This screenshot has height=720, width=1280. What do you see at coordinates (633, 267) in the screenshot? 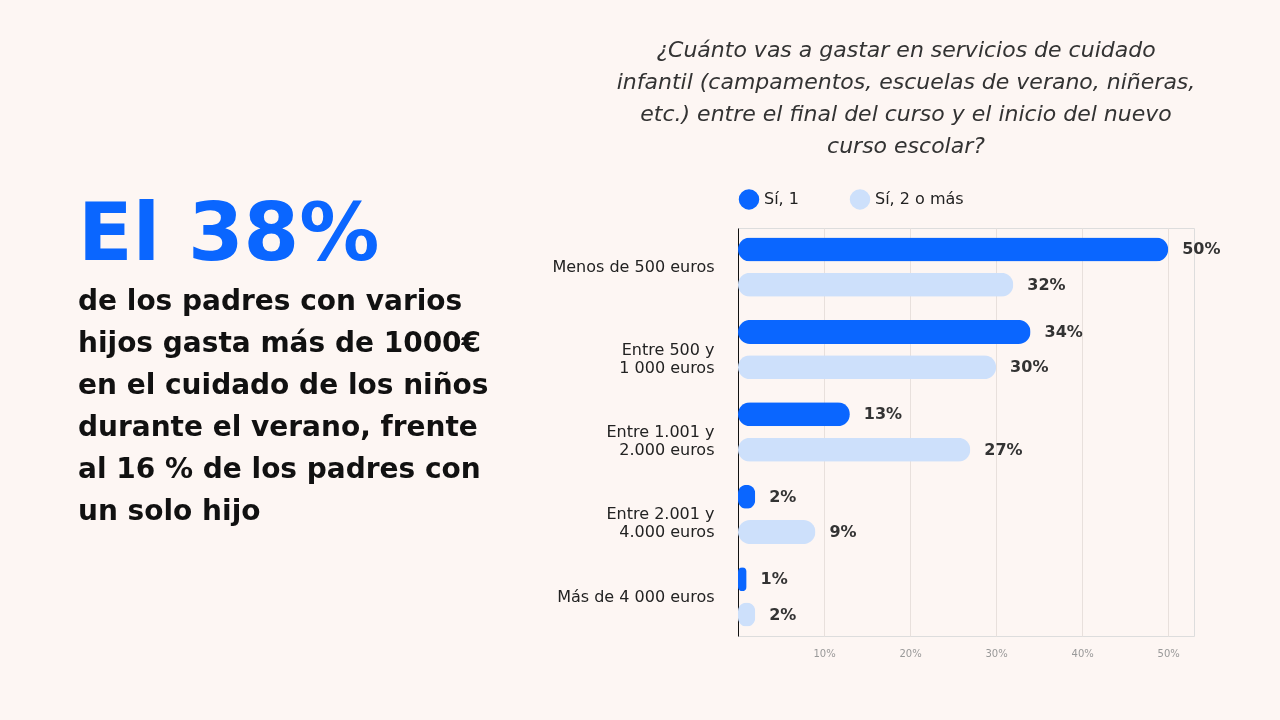
I see `y-tick-label: Menos de 500 euros` at bounding box center [633, 267].